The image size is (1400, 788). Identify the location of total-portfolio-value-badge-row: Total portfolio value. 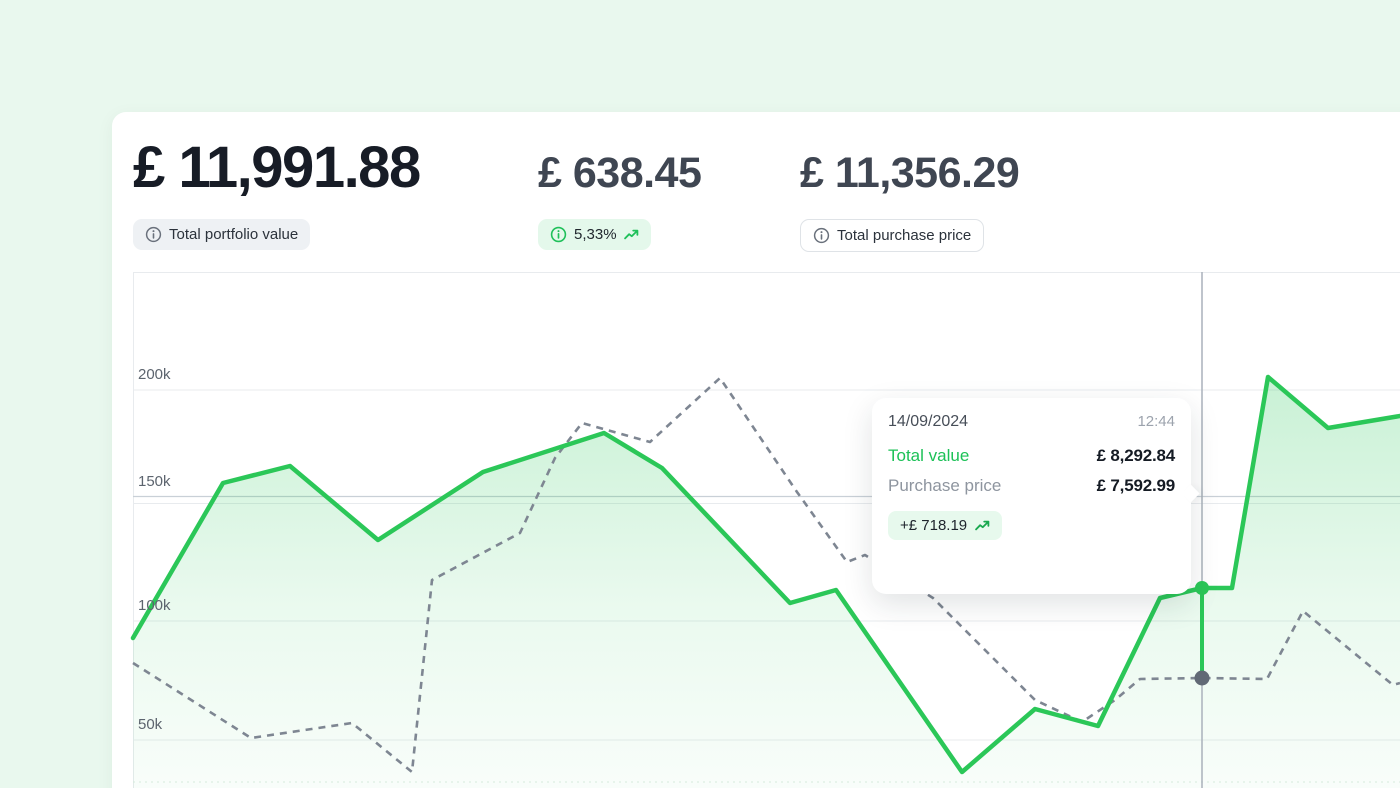
(222, 234).